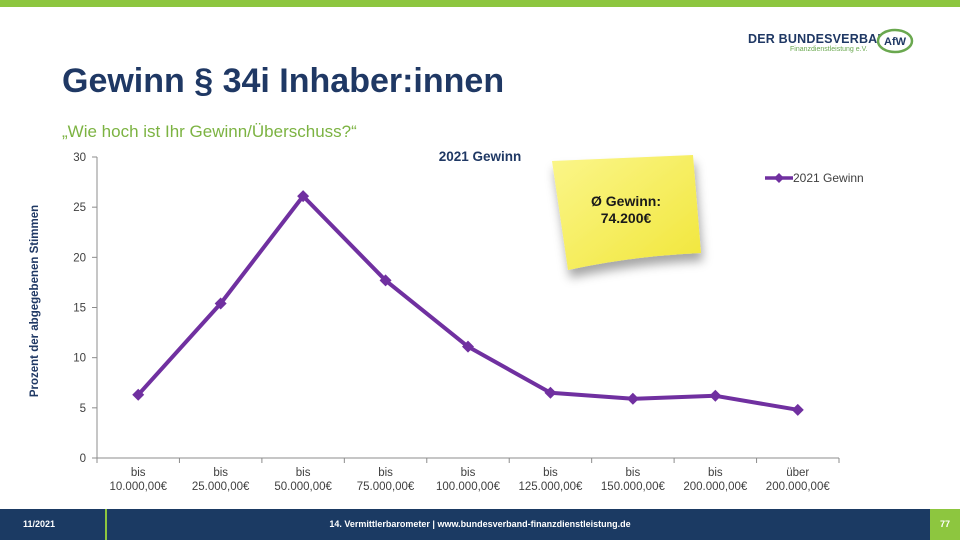 The image size is (960, 540). Describe the element at coordinates (626, 201) in the screenshot. I see `note-line-1: Ø Gewinn:` at that location.